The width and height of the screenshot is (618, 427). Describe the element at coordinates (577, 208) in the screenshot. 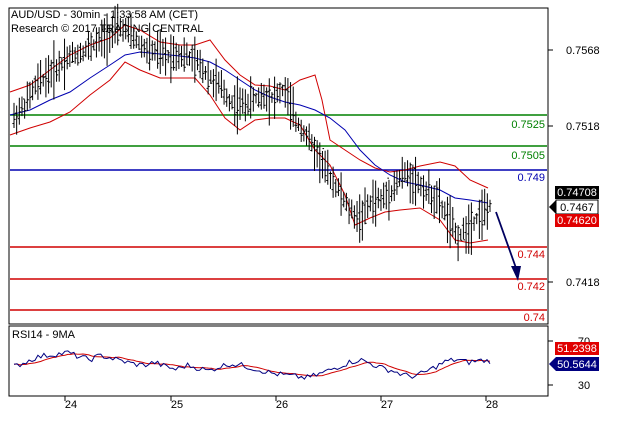

I see `price-tag-label: 0.7467` at that location.